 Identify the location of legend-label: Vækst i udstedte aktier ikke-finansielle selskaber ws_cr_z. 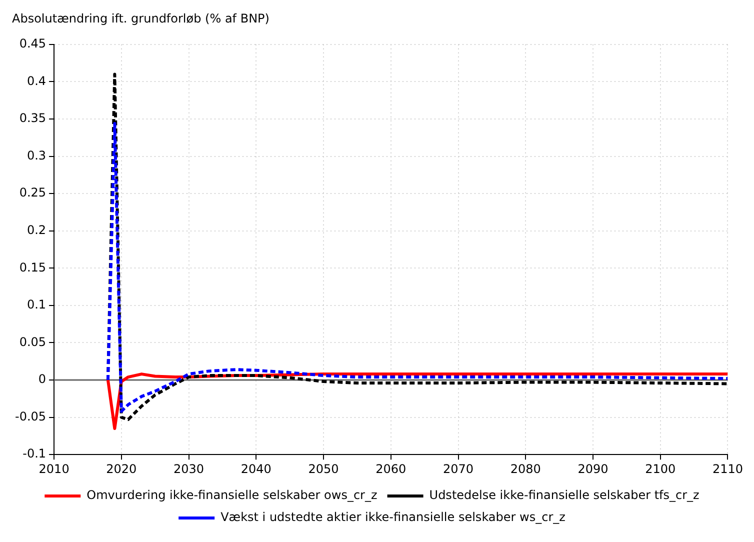
(393, 517).